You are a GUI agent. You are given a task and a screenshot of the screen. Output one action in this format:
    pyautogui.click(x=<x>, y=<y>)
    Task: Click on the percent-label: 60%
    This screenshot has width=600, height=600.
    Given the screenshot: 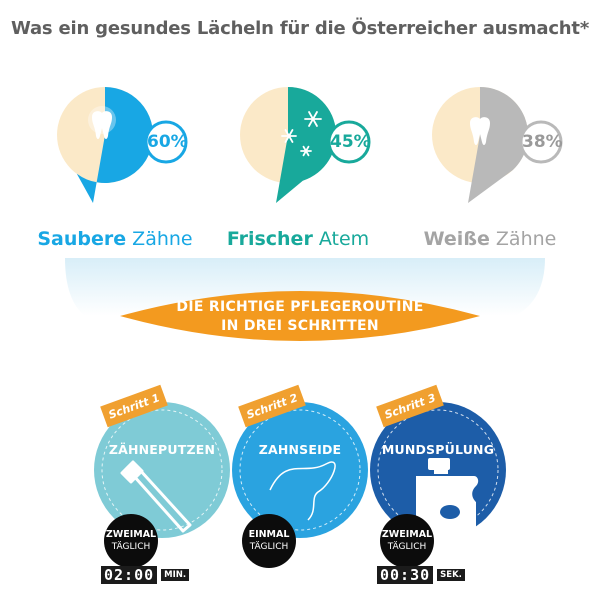 What is the action you would take?
    pyautogui.click(x=167, y=142)
    